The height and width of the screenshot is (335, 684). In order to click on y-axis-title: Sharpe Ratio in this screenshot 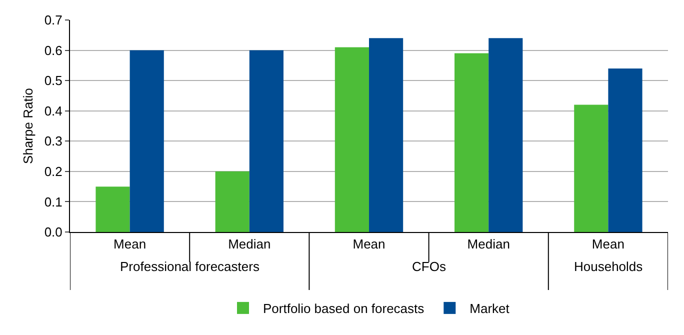, I will do `click(28, 126)`.